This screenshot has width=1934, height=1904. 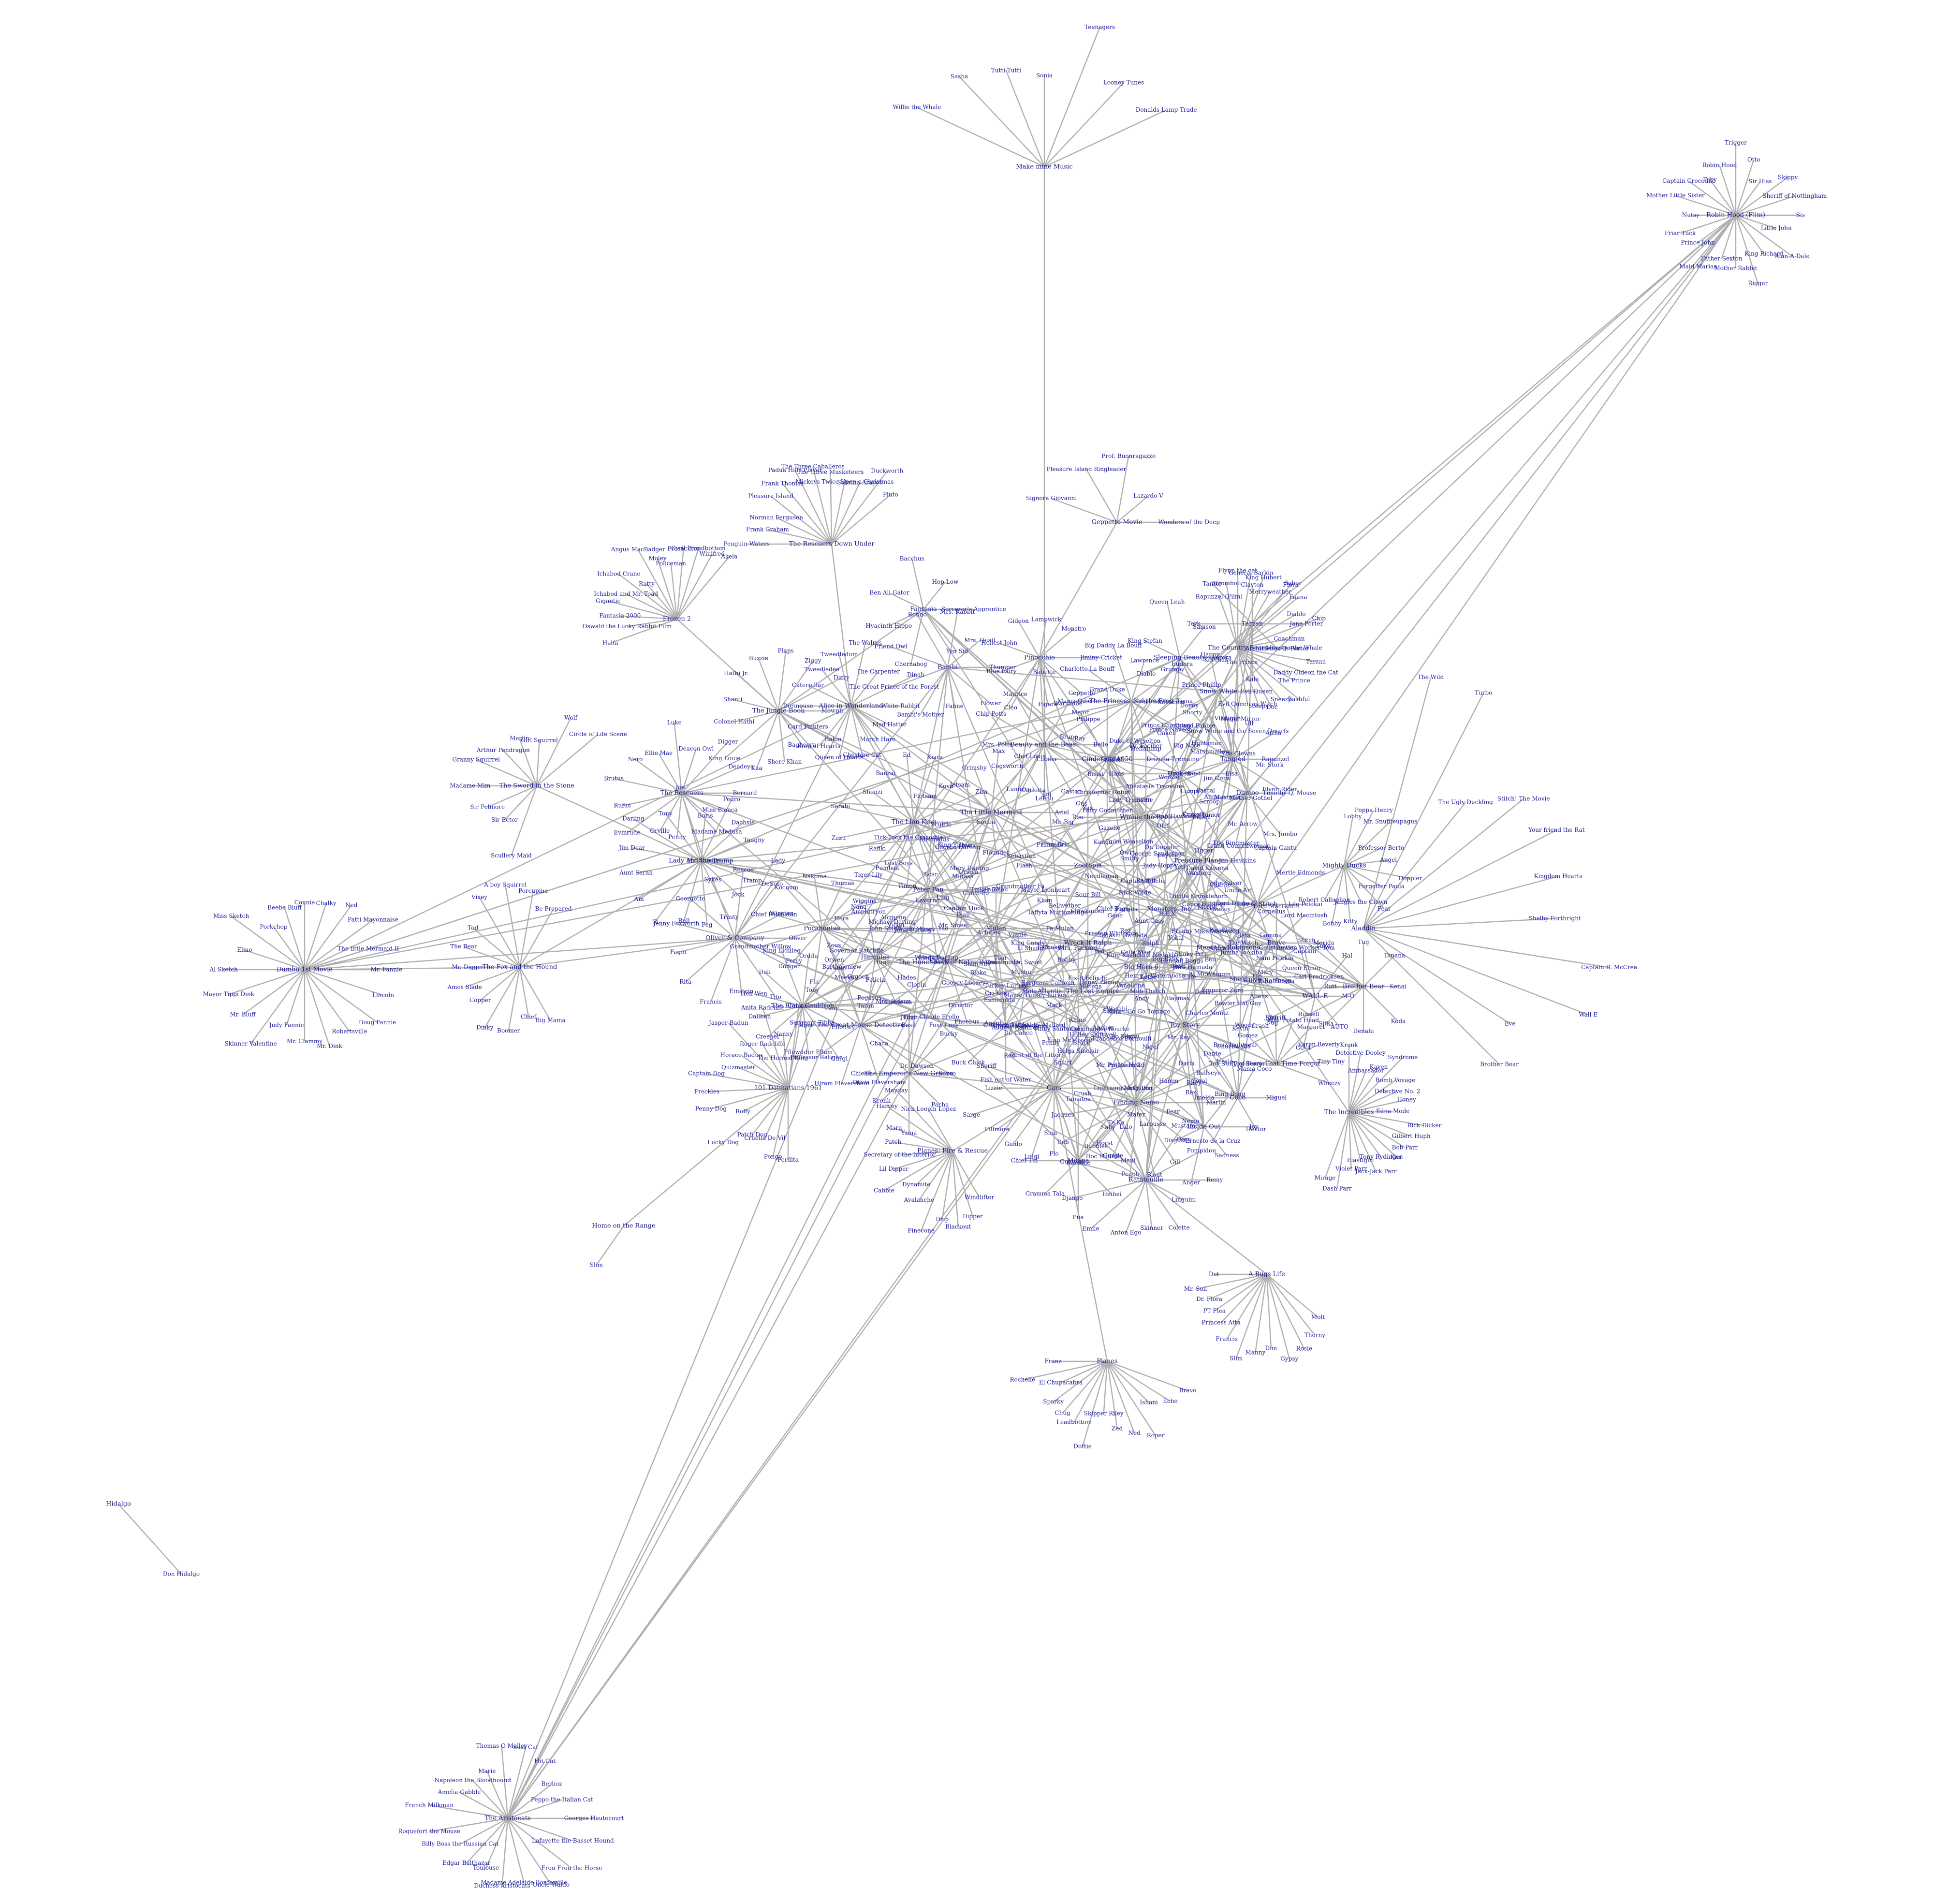 What do you see at coordinates (1073, 628) in the screenshot?
I see `node-label: Monstro` at bounding box center [1073, 628].